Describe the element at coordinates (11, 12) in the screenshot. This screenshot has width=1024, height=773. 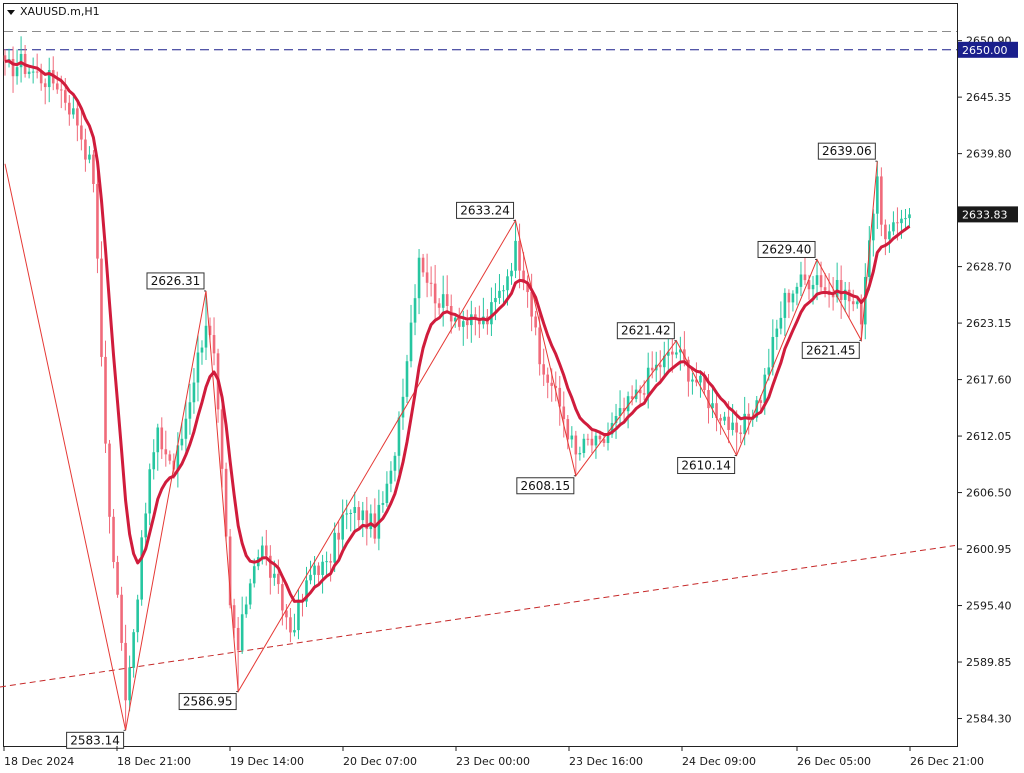
I see `triangle-down-icon` at that location.